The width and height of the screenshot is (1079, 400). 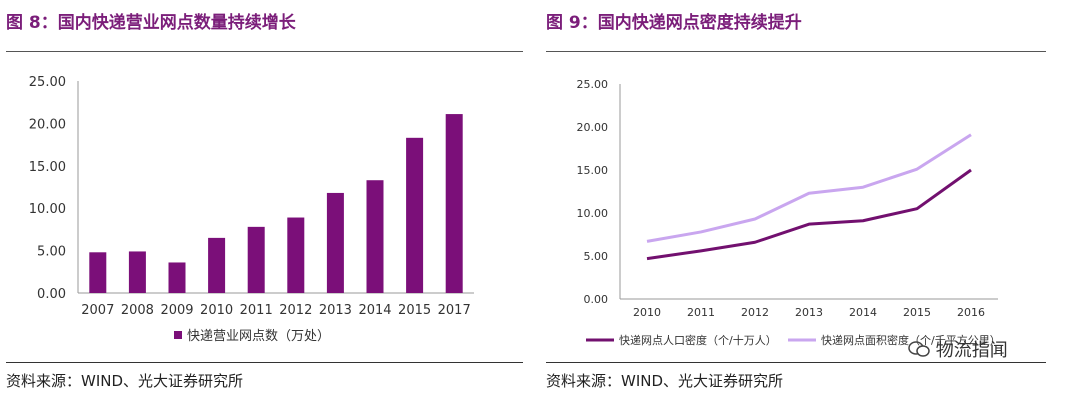 I want to click on x-tick-label: 2009, so click(x=176, y=310).